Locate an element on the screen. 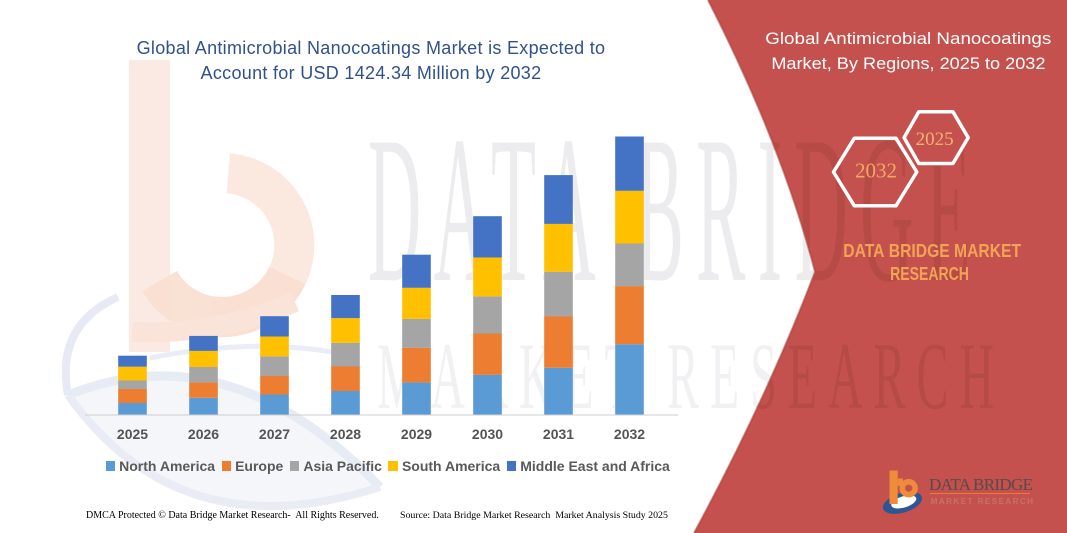 This screenshot has height=533, width=1067. svg-text: 2025 is located at coordinates (935, 139).